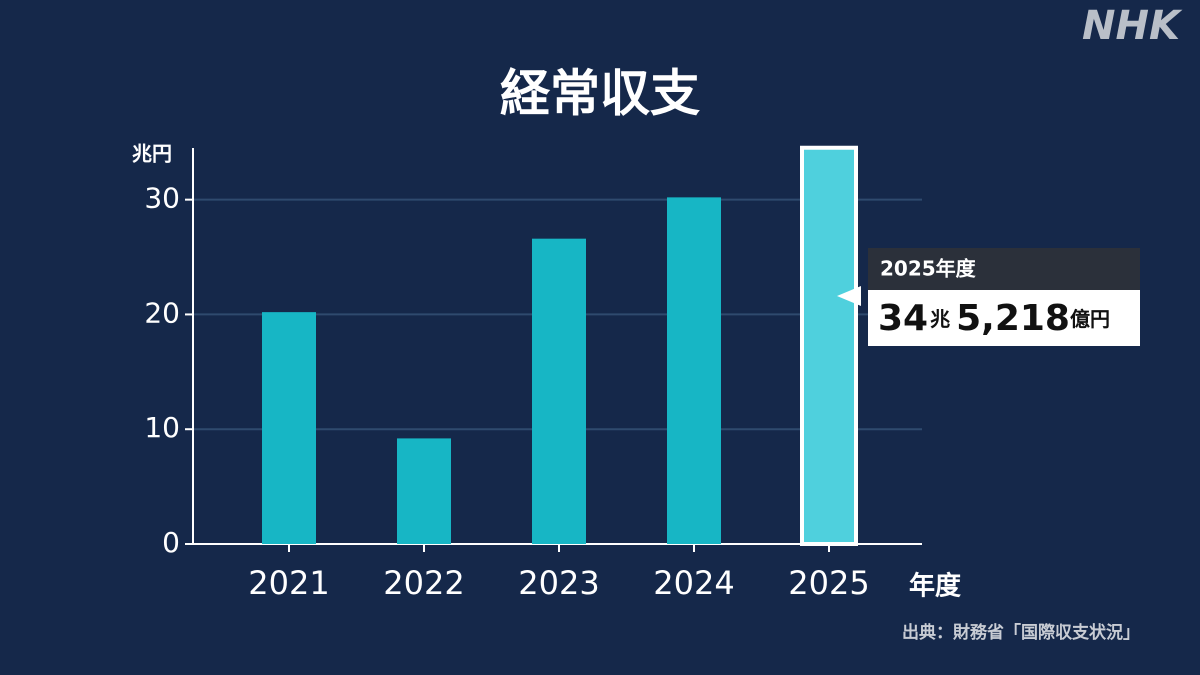 This screenshot has height=675, width=1200. Describe the element at coordinates (935, 586) in the screenshot. I see `x-axis-label: 年度` at that location.